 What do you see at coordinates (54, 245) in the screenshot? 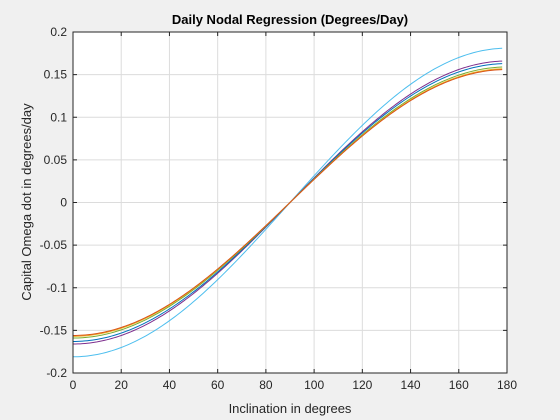
I see `y-tick-label: -0.05` at bounding box center [54, 245].